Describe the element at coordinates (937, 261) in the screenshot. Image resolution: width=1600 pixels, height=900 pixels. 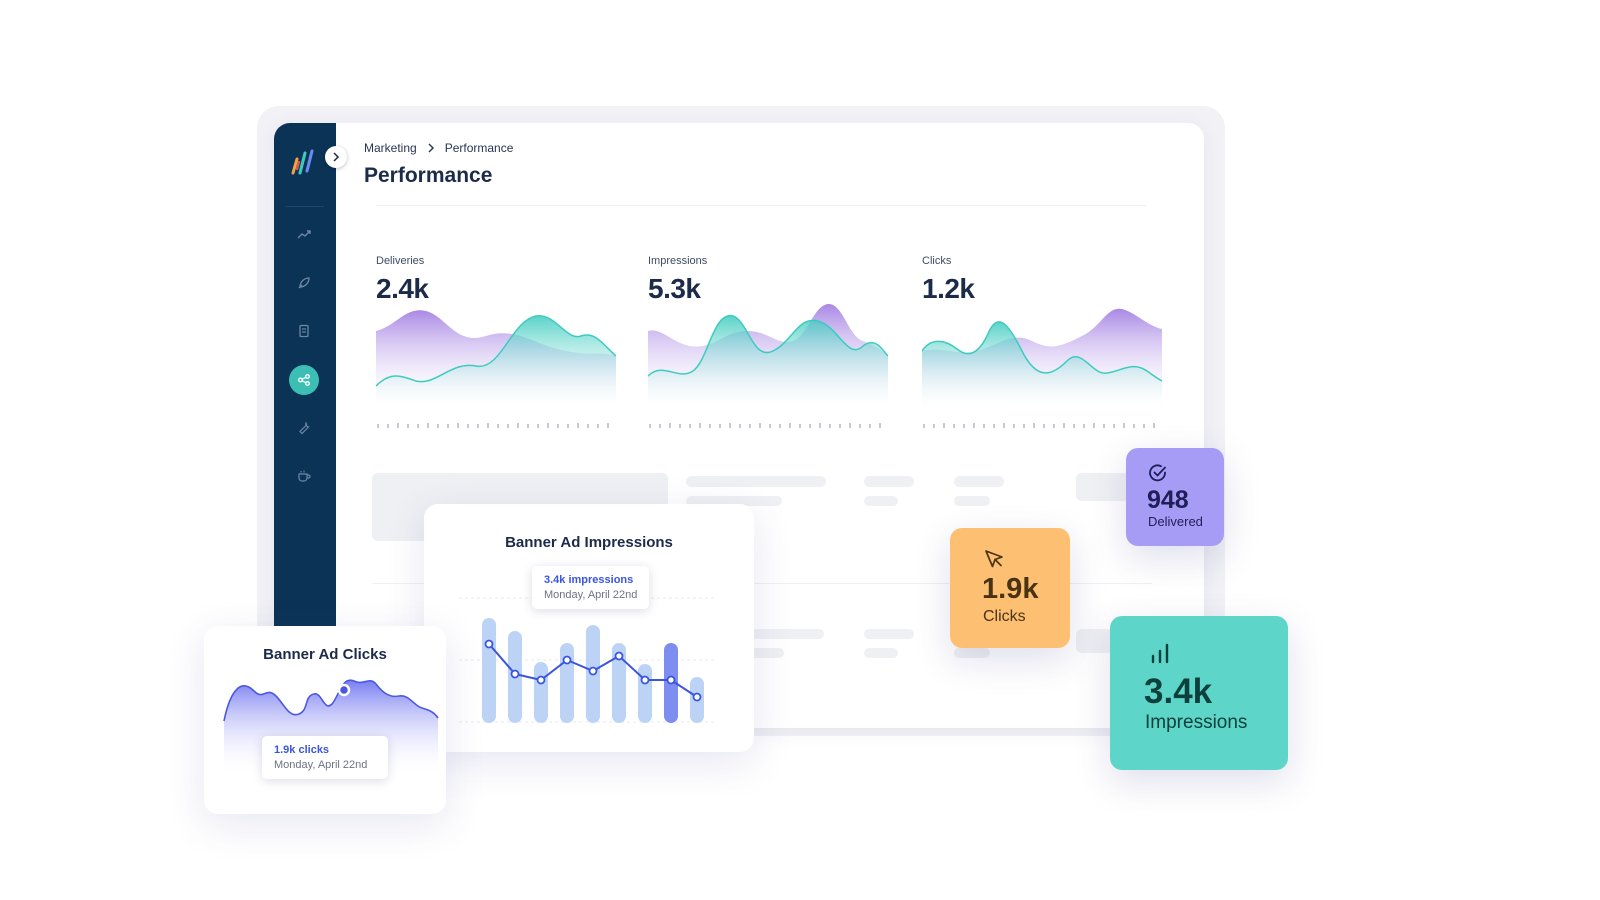
I see `metric-label: Clicks` at that location.